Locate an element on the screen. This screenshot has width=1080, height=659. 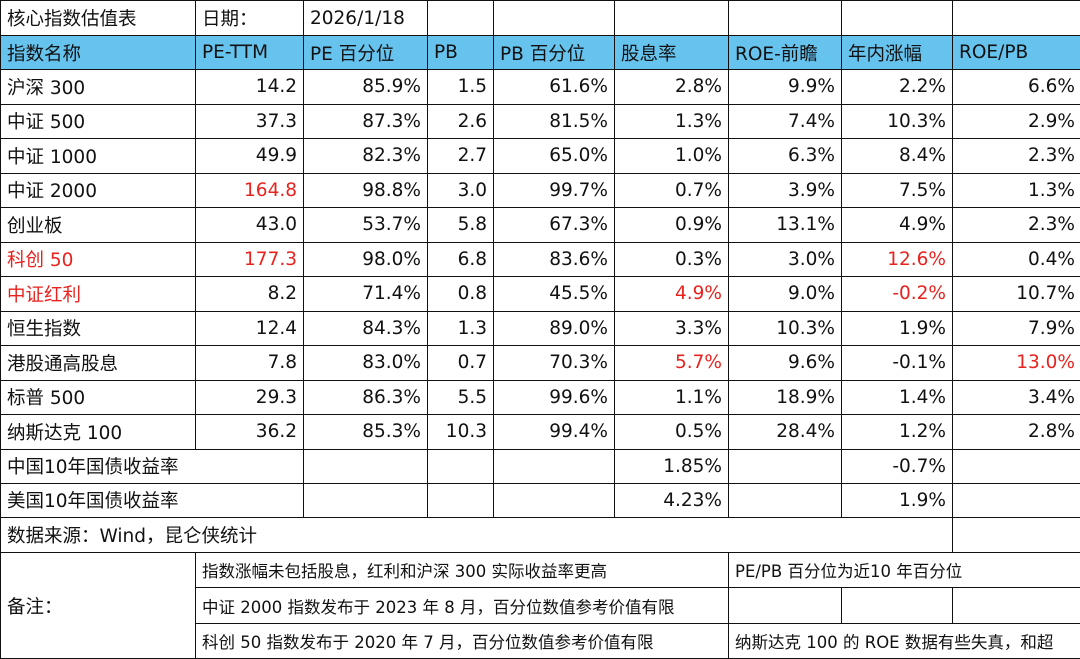
value-cell: 7.9% is located at coordinates (1016, 328).